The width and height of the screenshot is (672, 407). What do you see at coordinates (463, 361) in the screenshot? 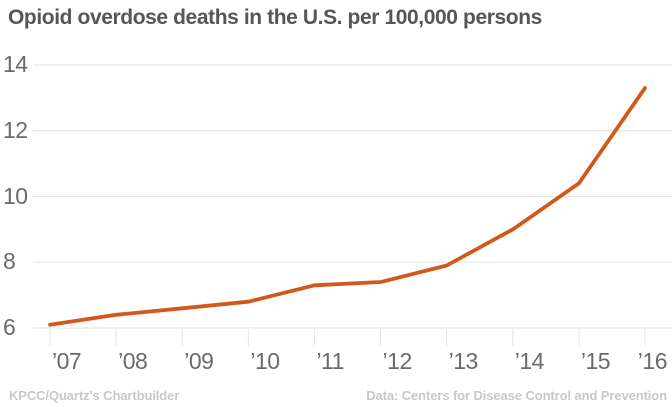
I see `x-axis-tick-label: ’13` at bounding box center [463, 361].